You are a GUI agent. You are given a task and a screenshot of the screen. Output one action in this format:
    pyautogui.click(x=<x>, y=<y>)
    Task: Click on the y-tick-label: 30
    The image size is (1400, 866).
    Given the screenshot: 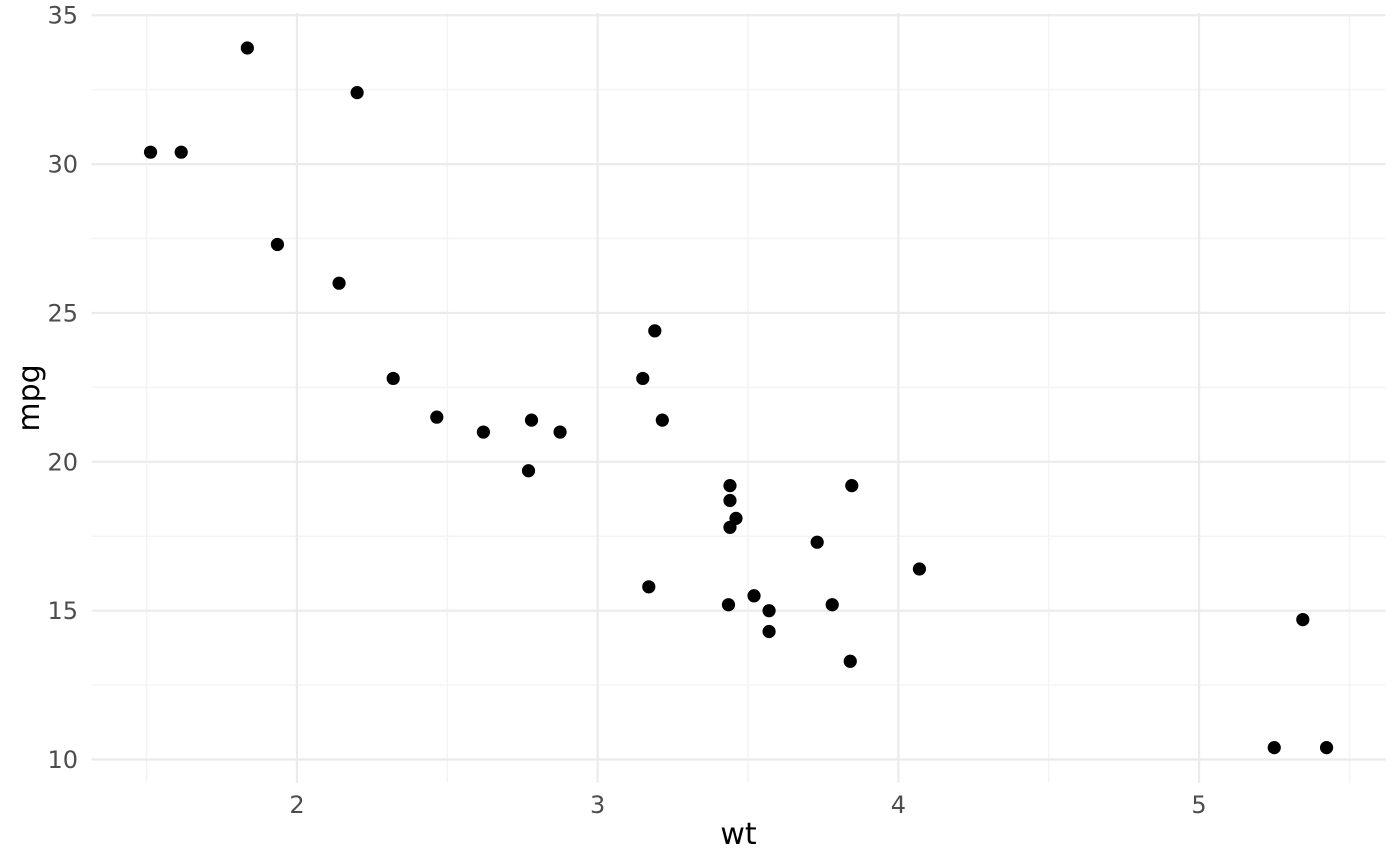 What is the action you would take?
    pyautogui.click(x=62, y=165)
    